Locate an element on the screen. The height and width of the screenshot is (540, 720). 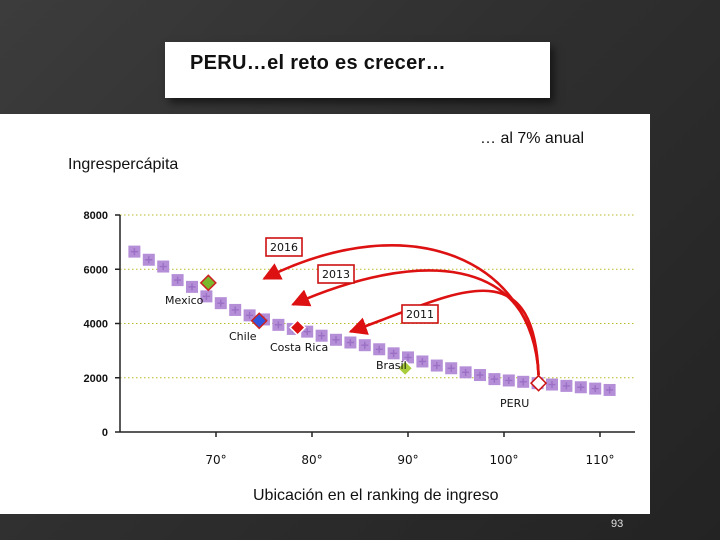
y-tick-label: 4000 is located at coordinates (96, 325).